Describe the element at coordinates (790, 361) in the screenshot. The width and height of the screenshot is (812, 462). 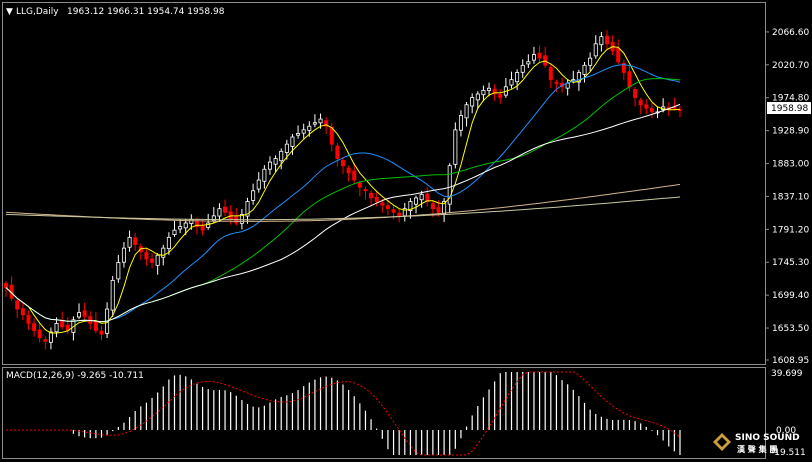
I see `price-tick-label: 1608.95` at that location.